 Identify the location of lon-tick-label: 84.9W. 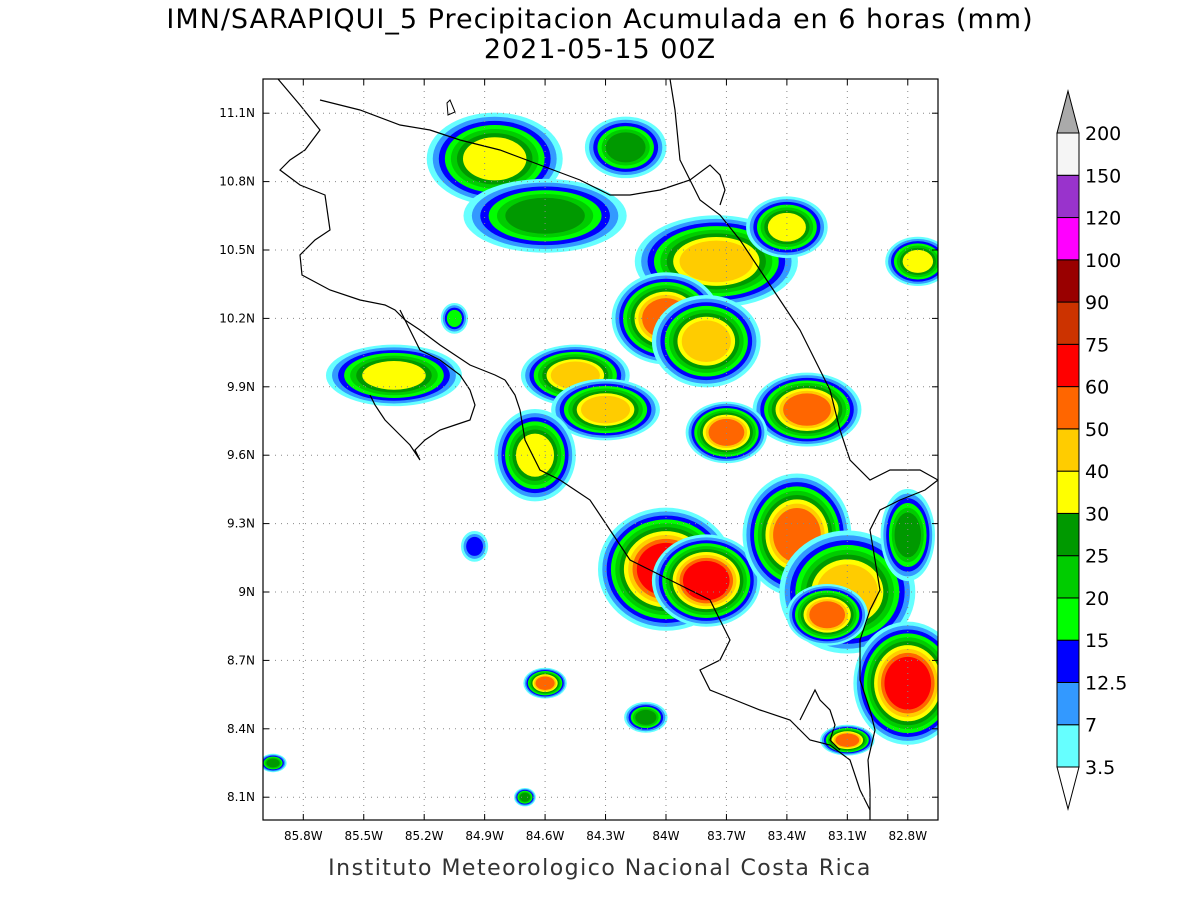
(484, 836).